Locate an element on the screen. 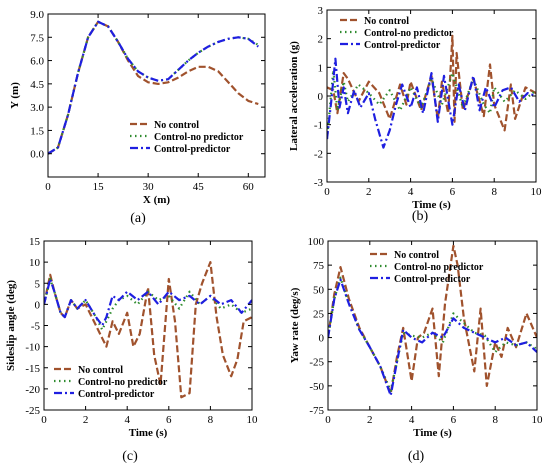 The height and width of the screenshot is (472, 550). y-axis-label: Y (m) is located at coordinates (15, 95).